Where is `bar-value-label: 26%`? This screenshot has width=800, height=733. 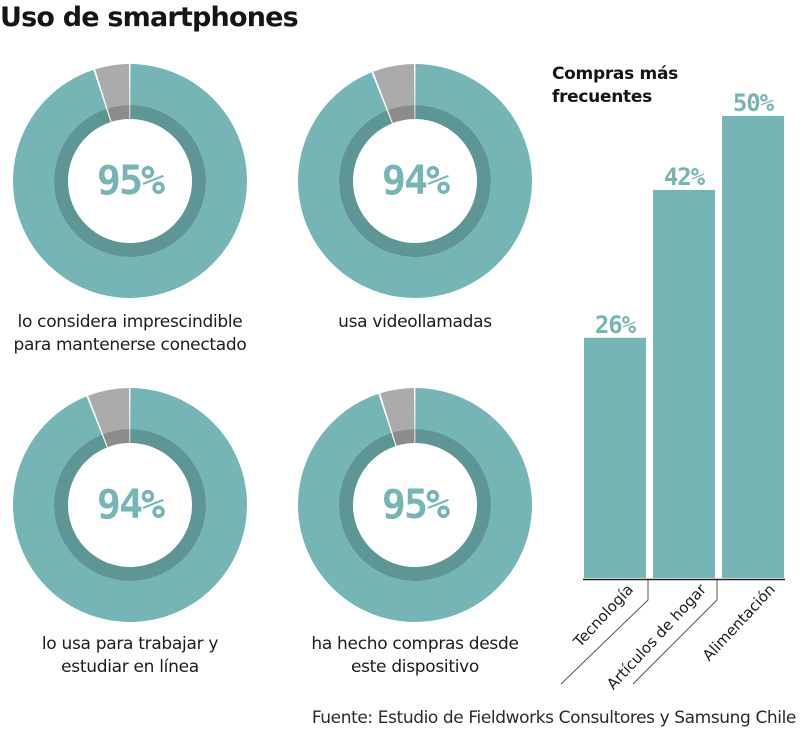 bar-value-label: 26% is located at coordinates (616, 325).